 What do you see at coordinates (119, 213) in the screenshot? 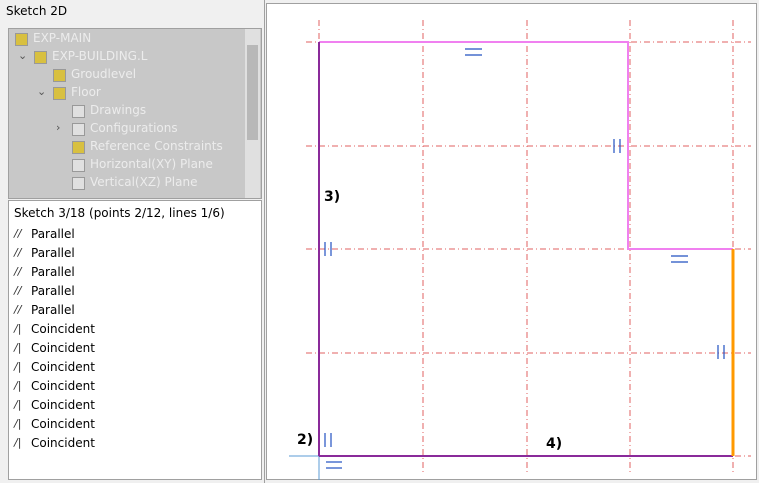
I see `sketch-header: Sketch 3/18 (points 2/12, lines 1/6)` at bounding box center [119, 213].